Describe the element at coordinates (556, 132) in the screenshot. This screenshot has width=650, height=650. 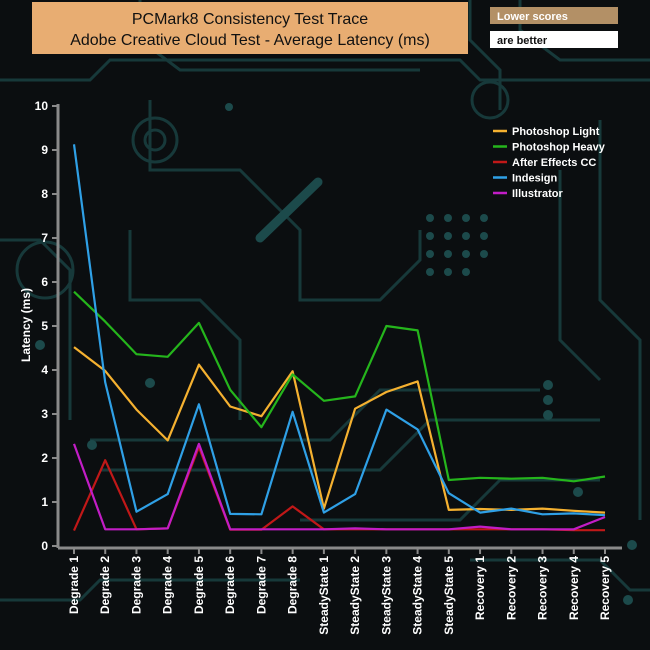
I see `legend-label: Photoshop Light` at that location.